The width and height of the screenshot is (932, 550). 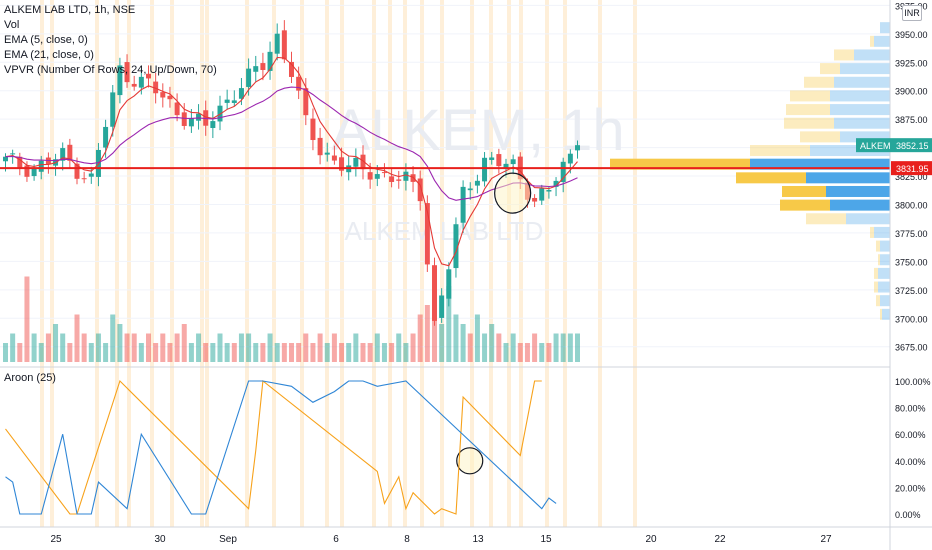 I want to click on price-tick-label: 3950.00, so click(x=911, y=35).